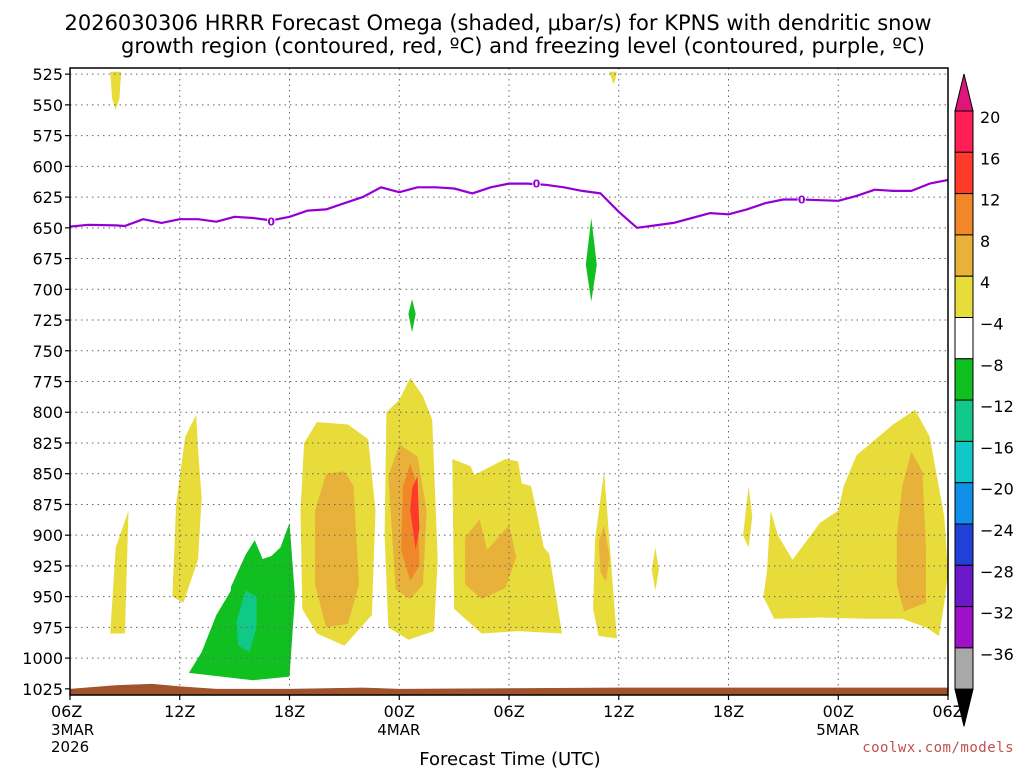  What do you see at coordinates (997, 489) in the screenshot?
I see `colorbar-label-9: −20` at bounding box center [997, 489].